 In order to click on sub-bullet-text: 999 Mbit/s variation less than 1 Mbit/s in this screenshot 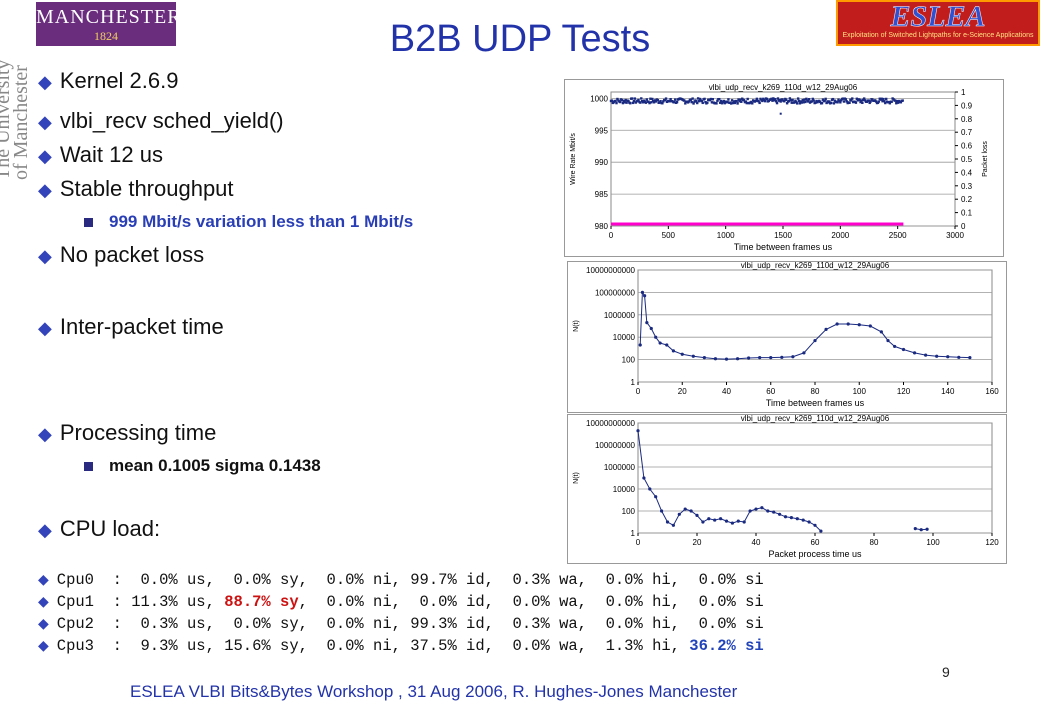, I will do `click(261, 221)`.